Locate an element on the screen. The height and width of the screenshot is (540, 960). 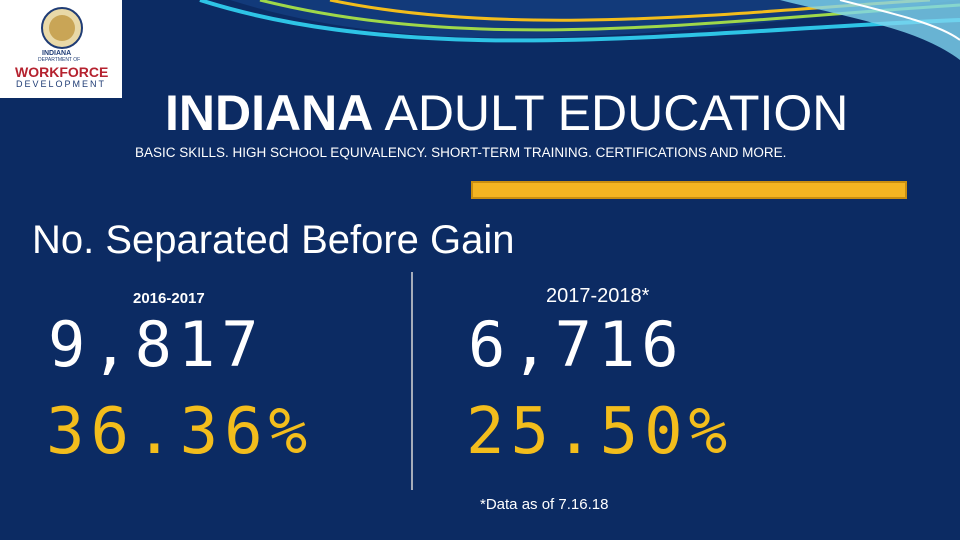
count: 6,716 is located at coordinates (576, 344).